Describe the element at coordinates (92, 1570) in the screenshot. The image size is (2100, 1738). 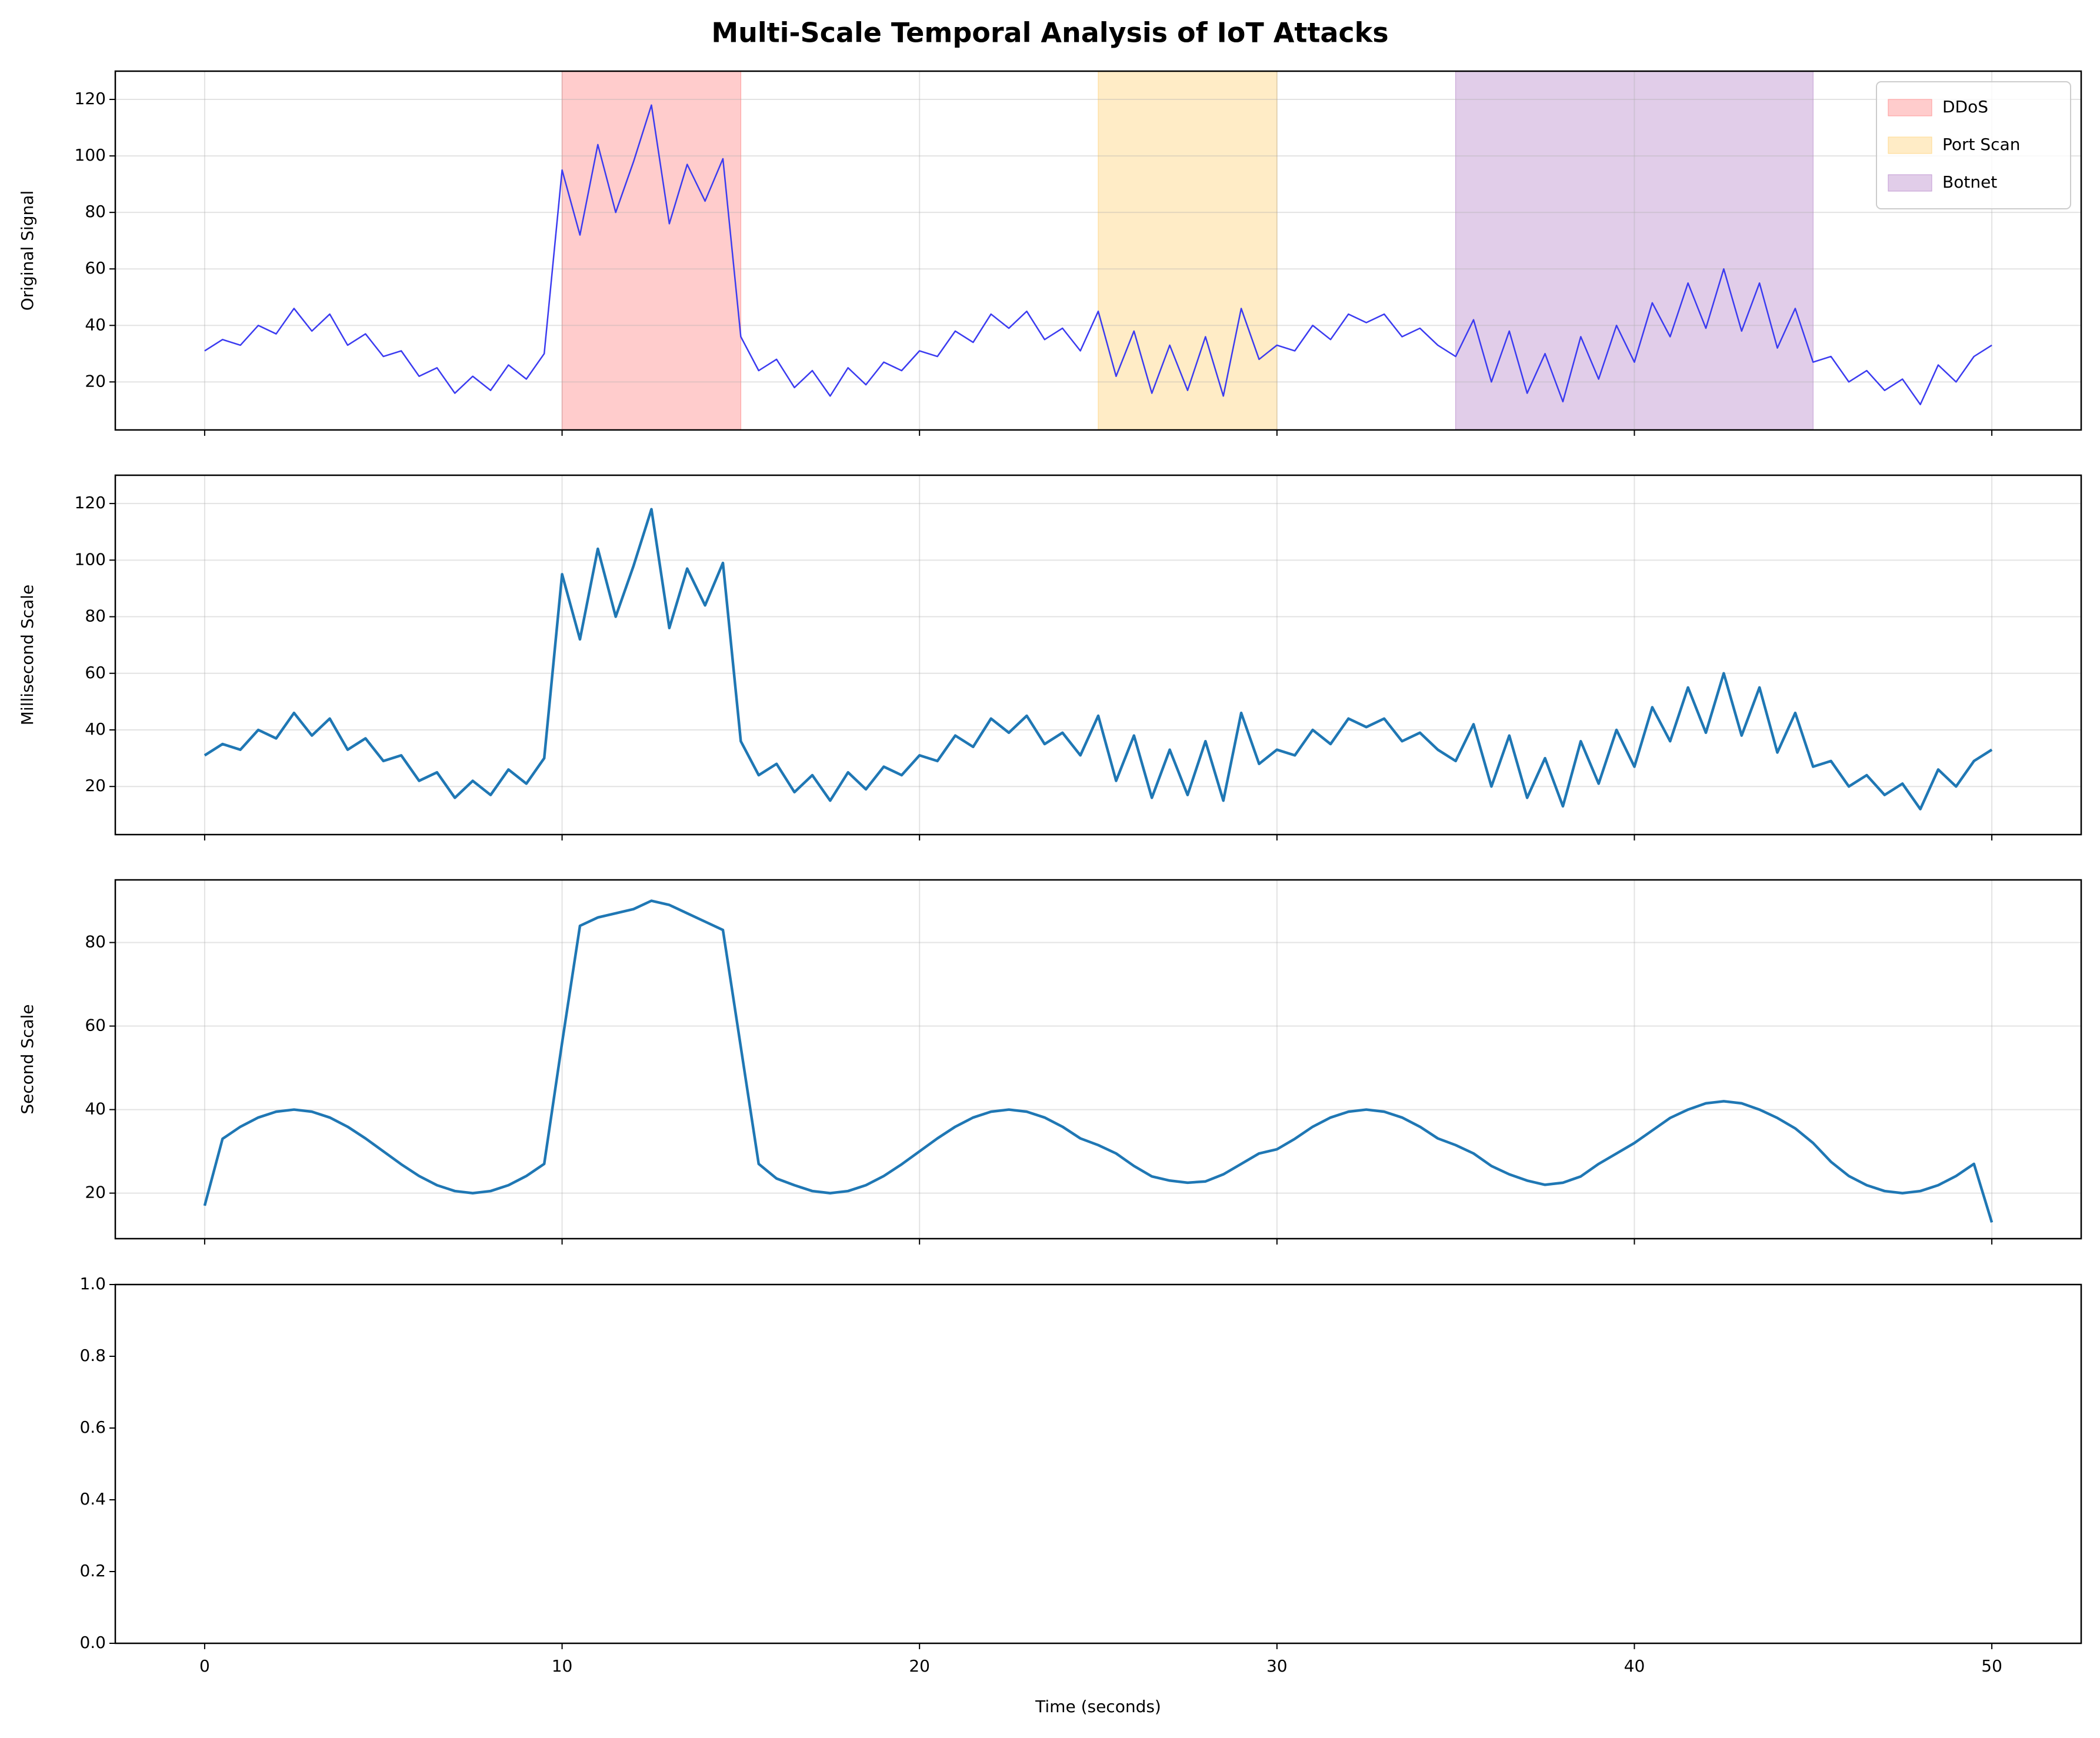
I see `y-tick-label: 0.2` at that location.